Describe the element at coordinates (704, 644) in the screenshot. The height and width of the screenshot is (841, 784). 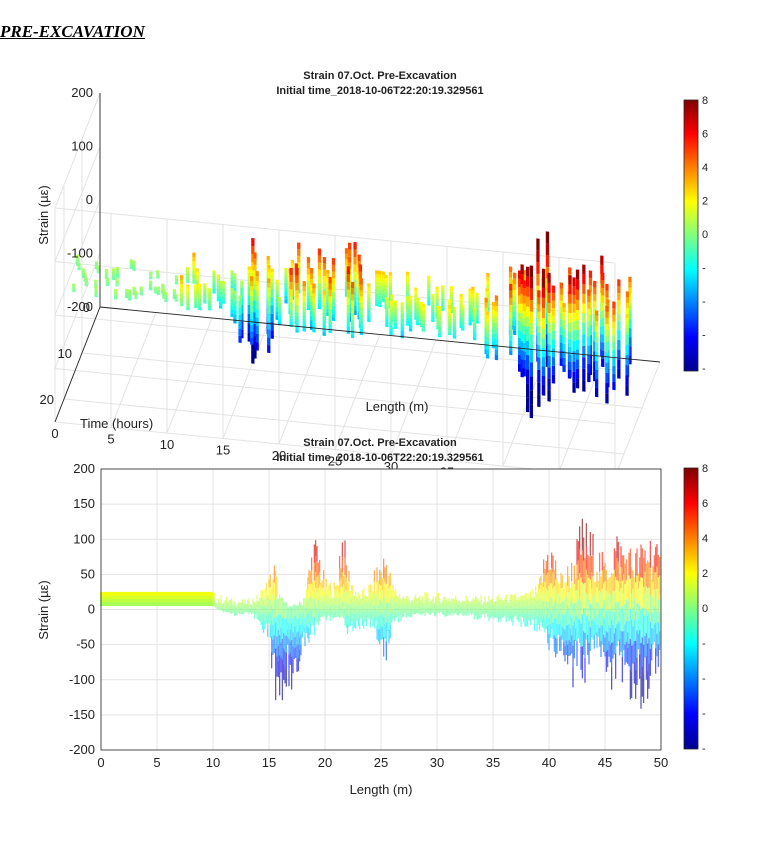
I see `colorbar-tick-label: -` at that location.